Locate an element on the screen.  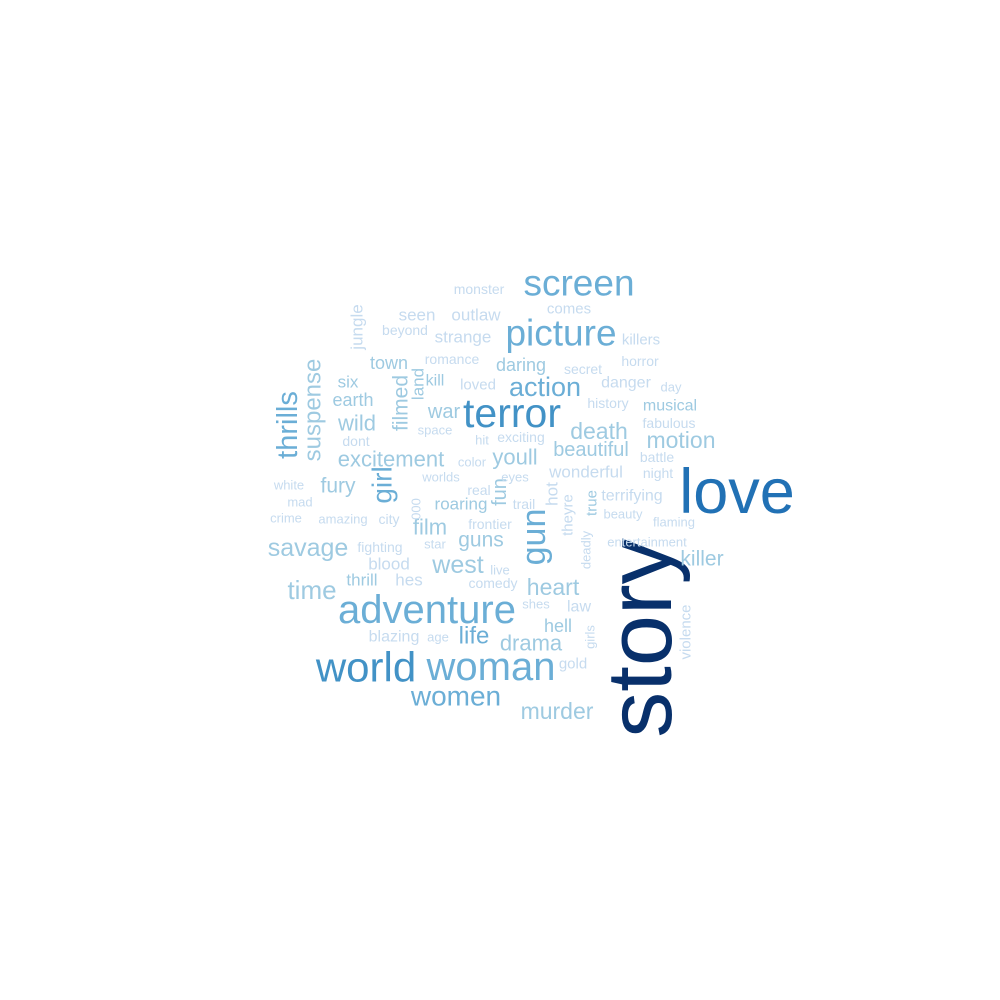
word-frontier: frontier is located at coordinates (490, 524).